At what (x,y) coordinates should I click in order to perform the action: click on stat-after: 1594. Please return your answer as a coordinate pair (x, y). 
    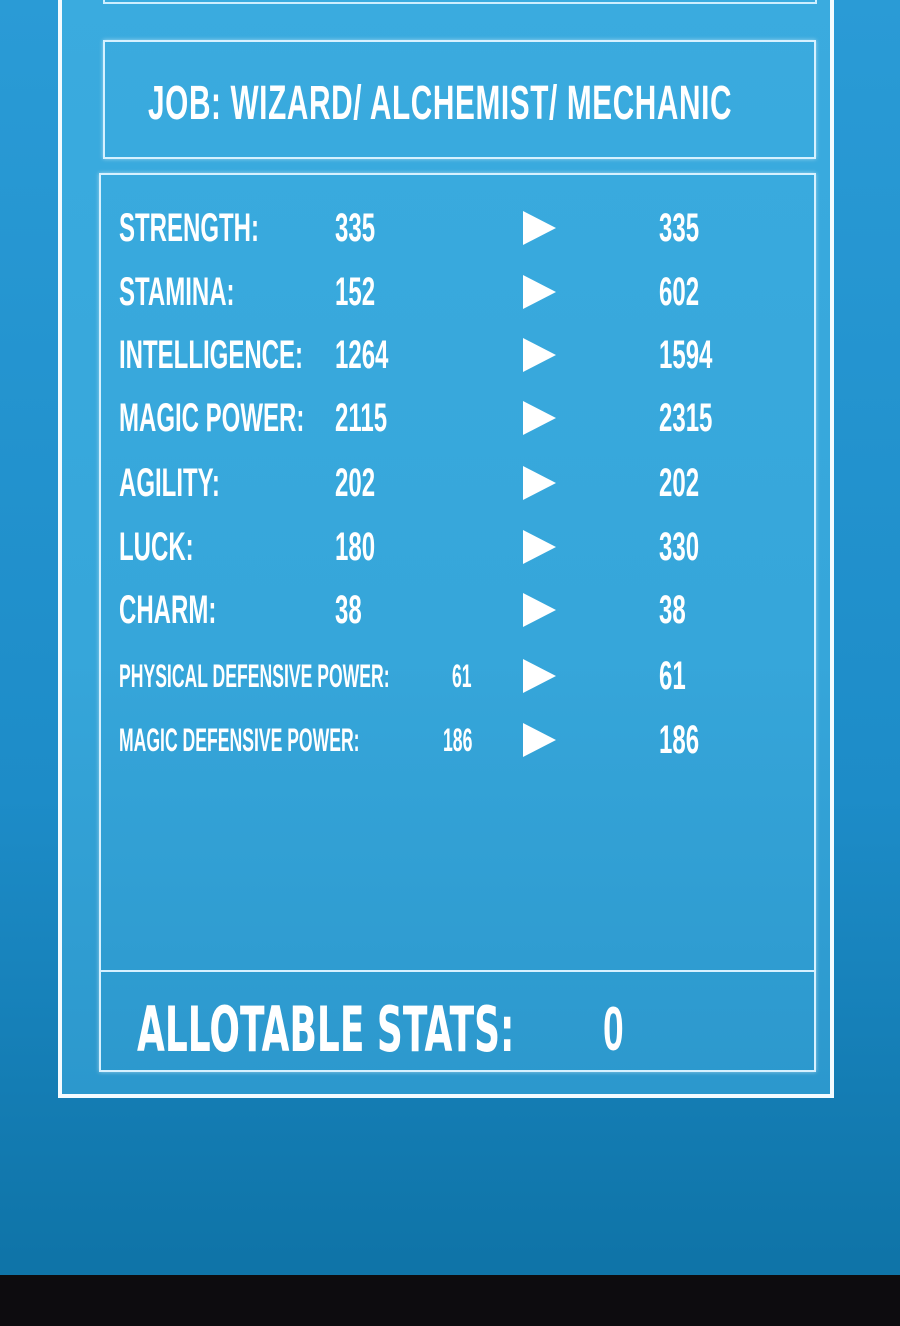
    Looking at the image, I should click on (686, 355).